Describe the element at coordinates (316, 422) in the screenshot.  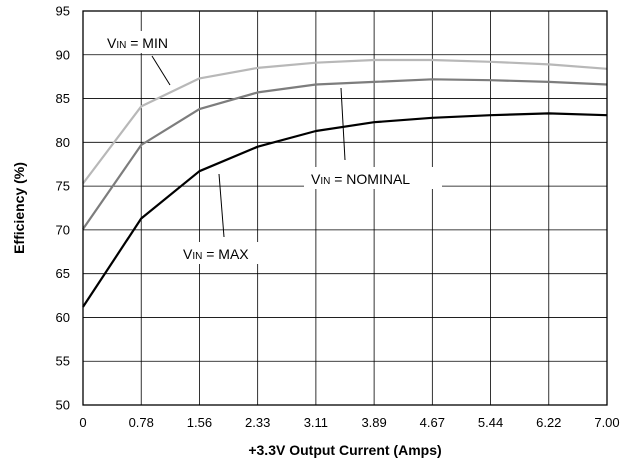
I see `x-tick-label: 3.11` at that location.